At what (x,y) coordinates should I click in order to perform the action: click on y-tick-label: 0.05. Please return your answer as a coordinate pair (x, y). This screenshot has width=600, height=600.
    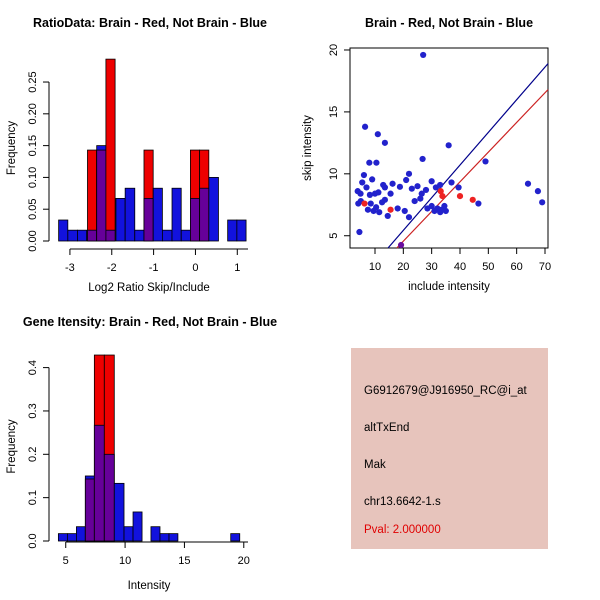
    Looking at the image, I should click on (33, 208).